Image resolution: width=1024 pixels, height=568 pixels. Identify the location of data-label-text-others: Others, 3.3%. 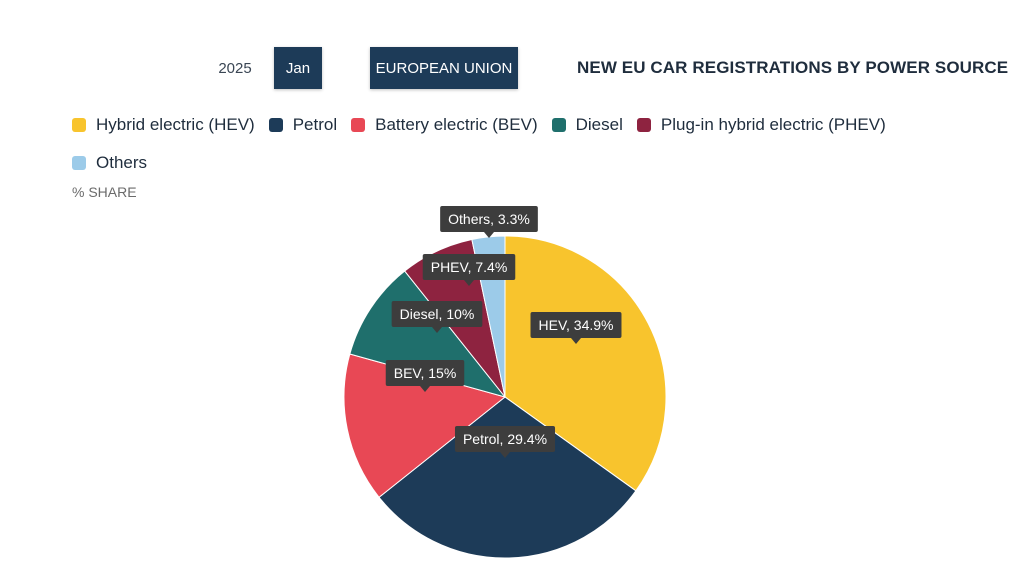
(489, 219).